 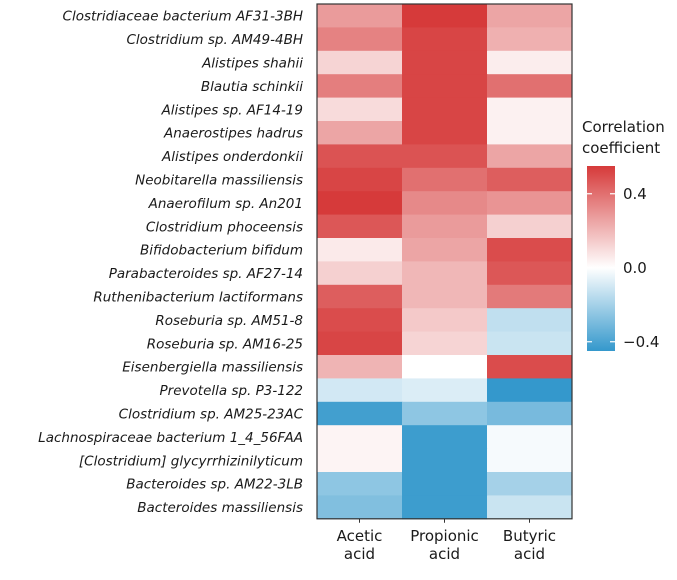 What do you see at coordinates (214, 485) in the screenshot?
I see `row-label: Bacteroides sp. AM22-3LB` at bounding box center [214, 485].